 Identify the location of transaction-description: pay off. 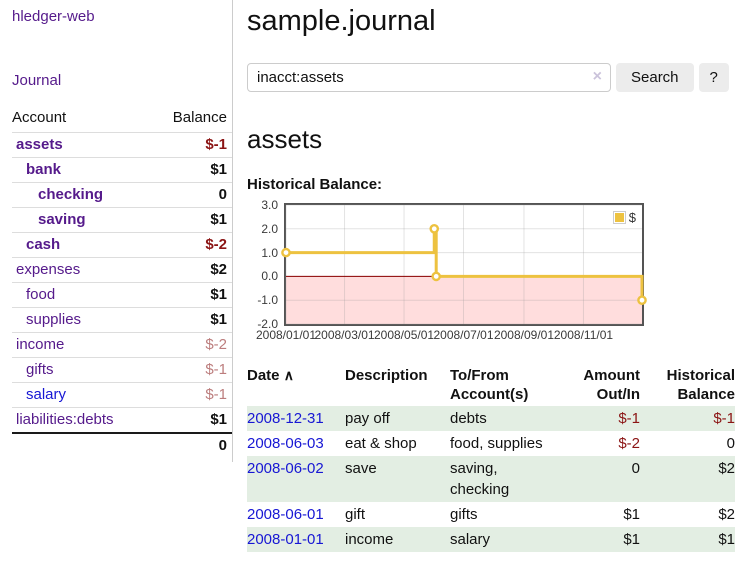
(367, 418).